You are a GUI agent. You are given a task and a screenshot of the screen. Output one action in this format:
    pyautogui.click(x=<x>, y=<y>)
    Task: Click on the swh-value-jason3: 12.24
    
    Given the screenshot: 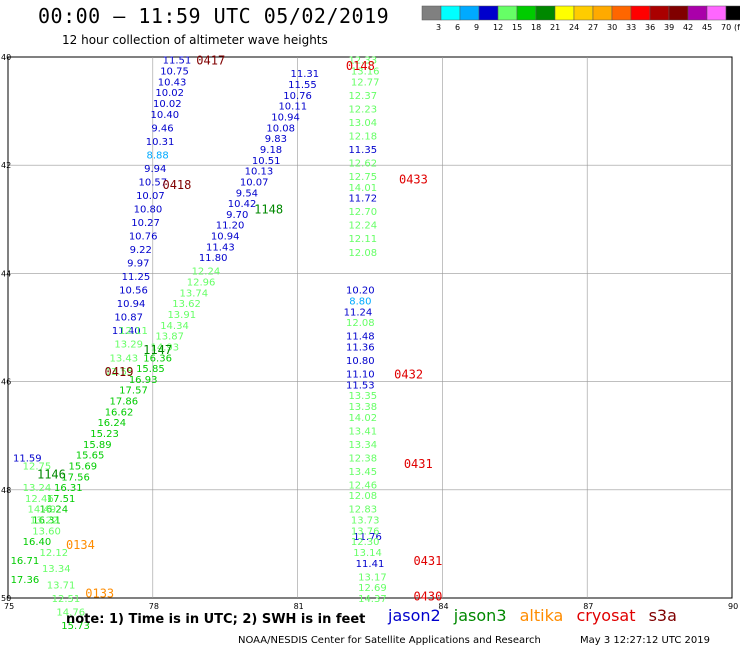 What is the action you would take?
    pyautogui.click(x=362, y=226)
    